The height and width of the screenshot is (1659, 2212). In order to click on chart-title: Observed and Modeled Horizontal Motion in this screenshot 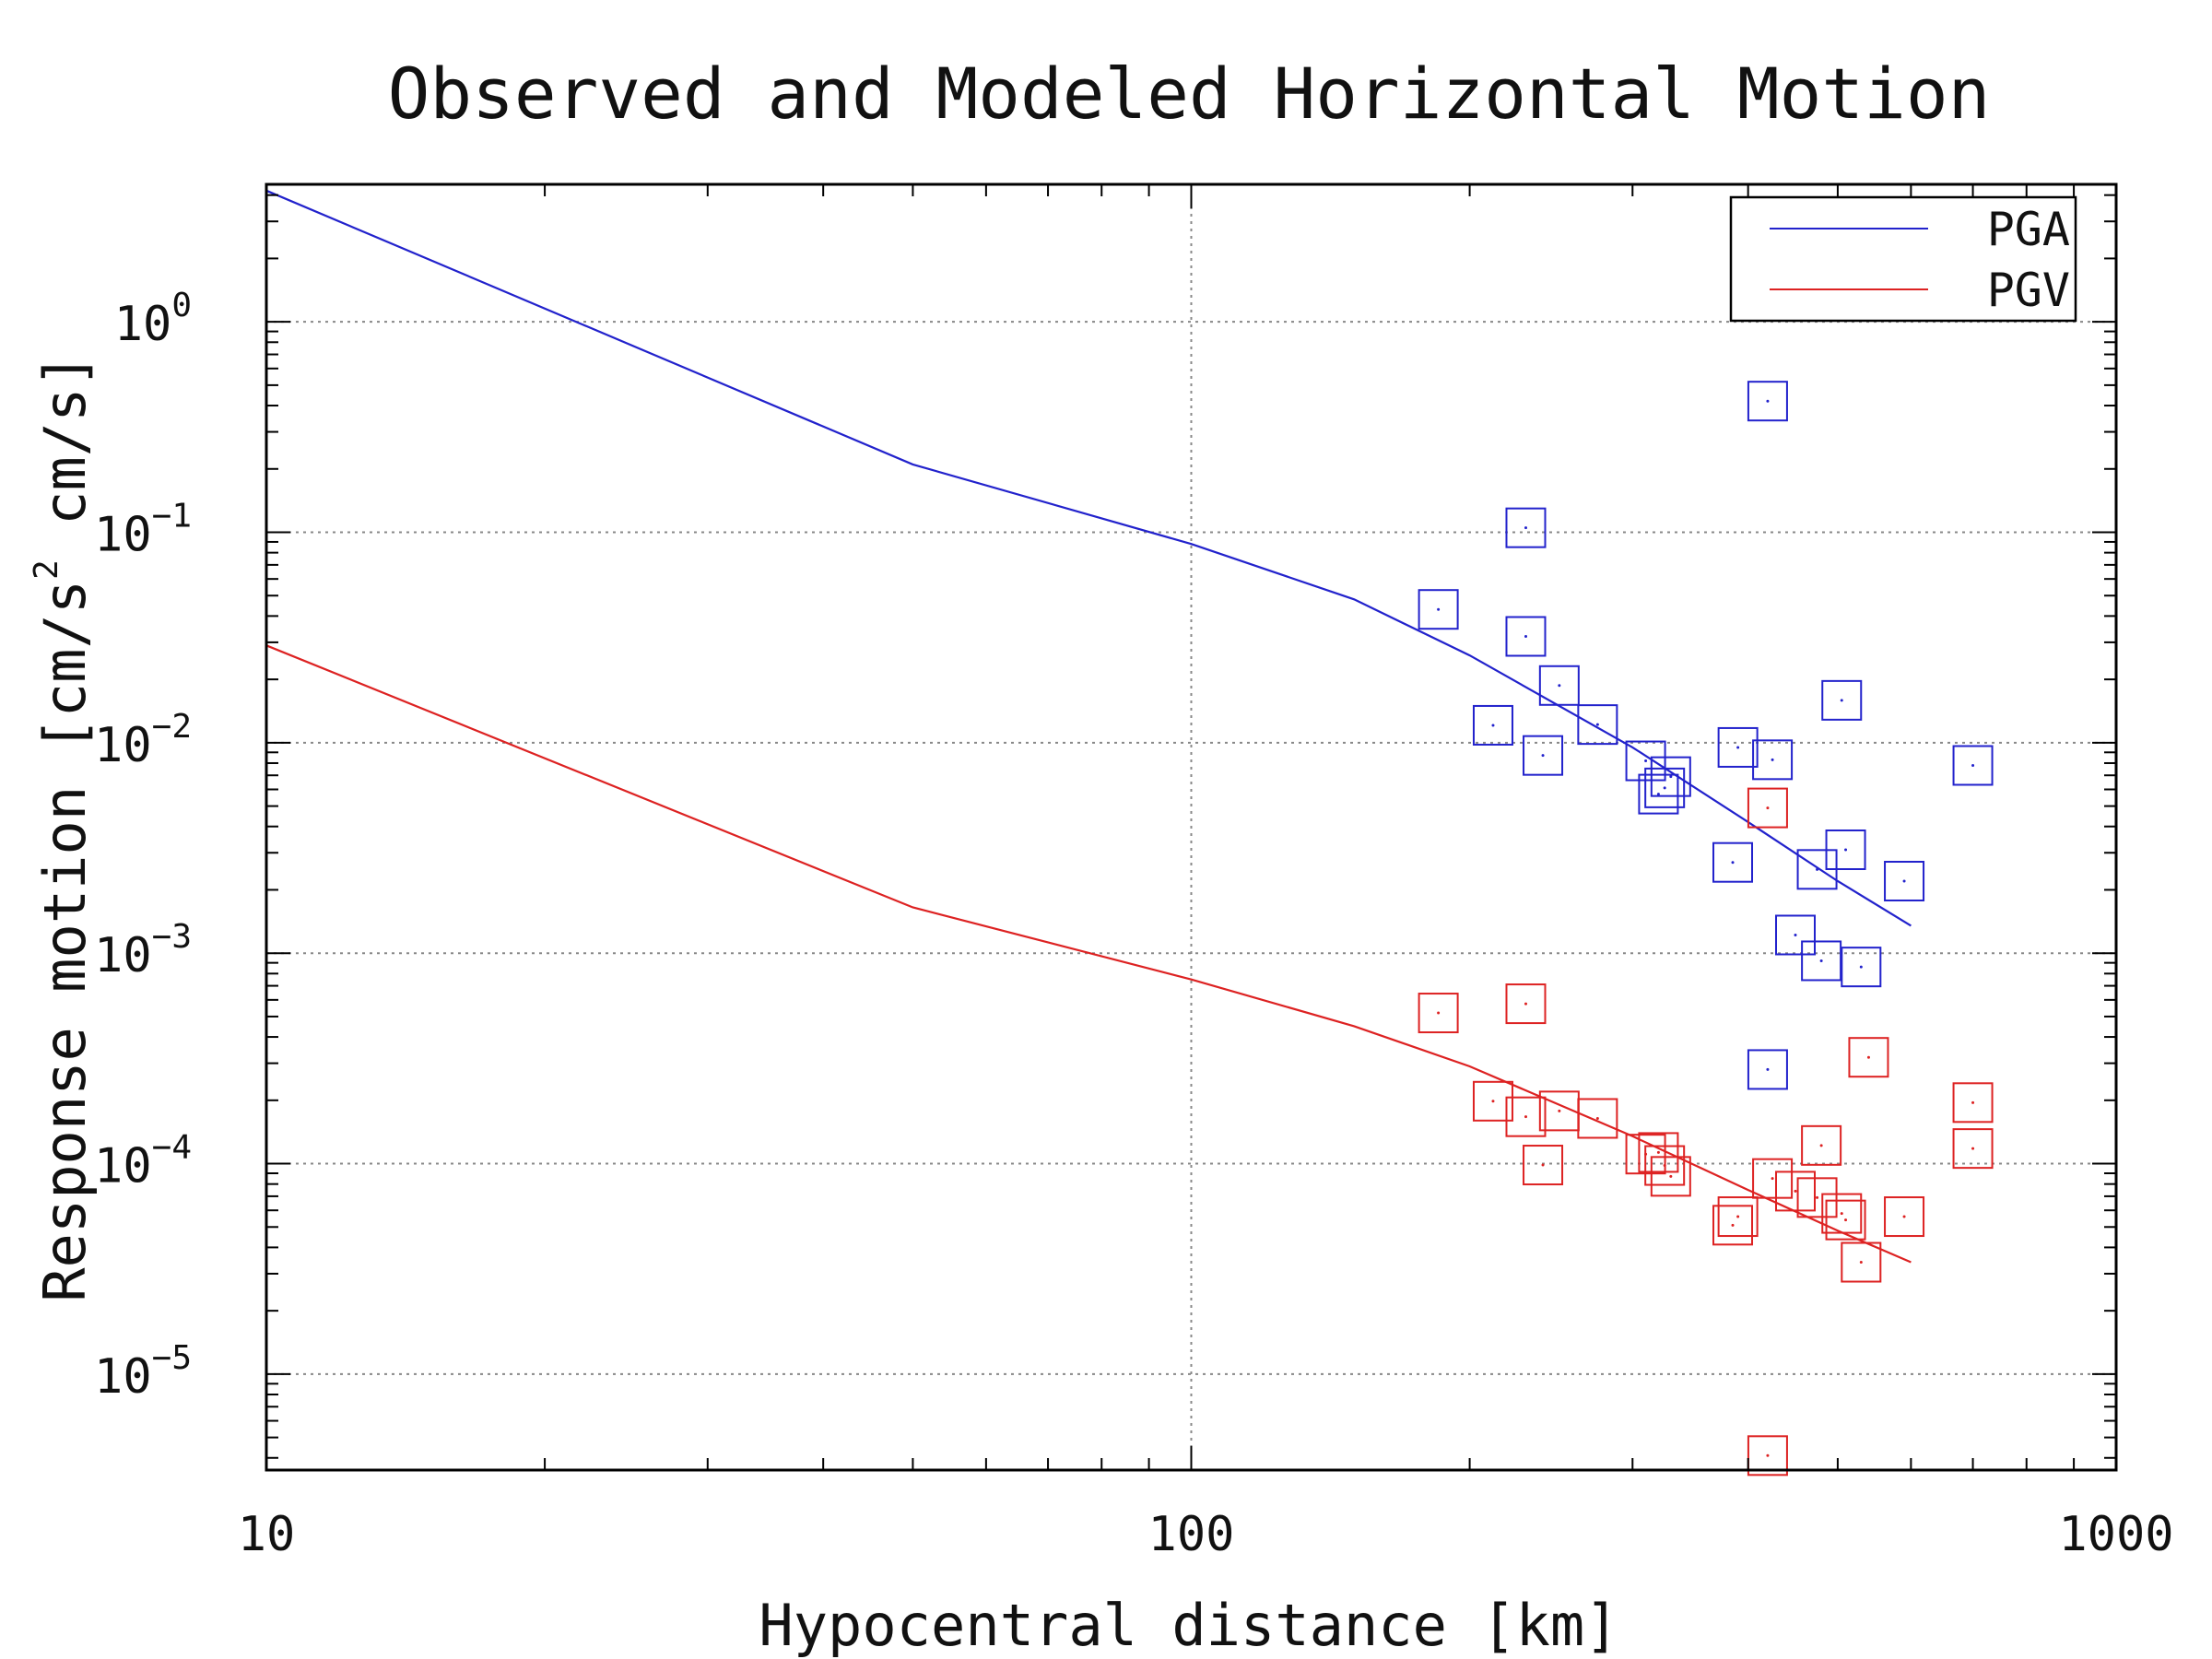, I will do `click(1189, 94)`.